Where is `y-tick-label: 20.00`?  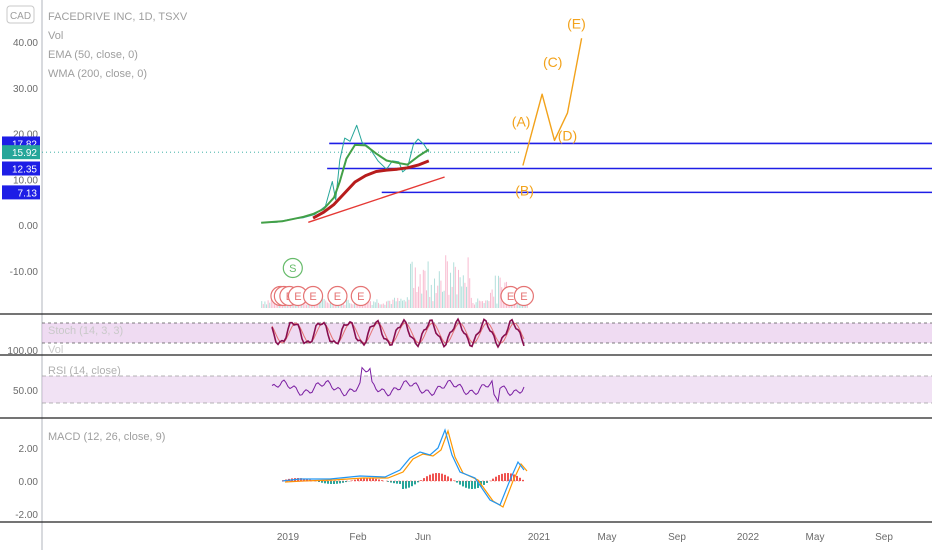 y-tick-label: 20.00 is located at coordinates (25, 135).